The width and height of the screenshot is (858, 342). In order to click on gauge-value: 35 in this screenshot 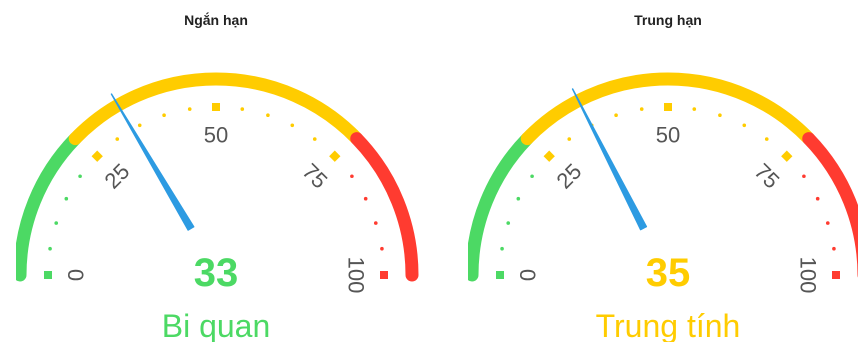, I will do `click(668, 273)`.